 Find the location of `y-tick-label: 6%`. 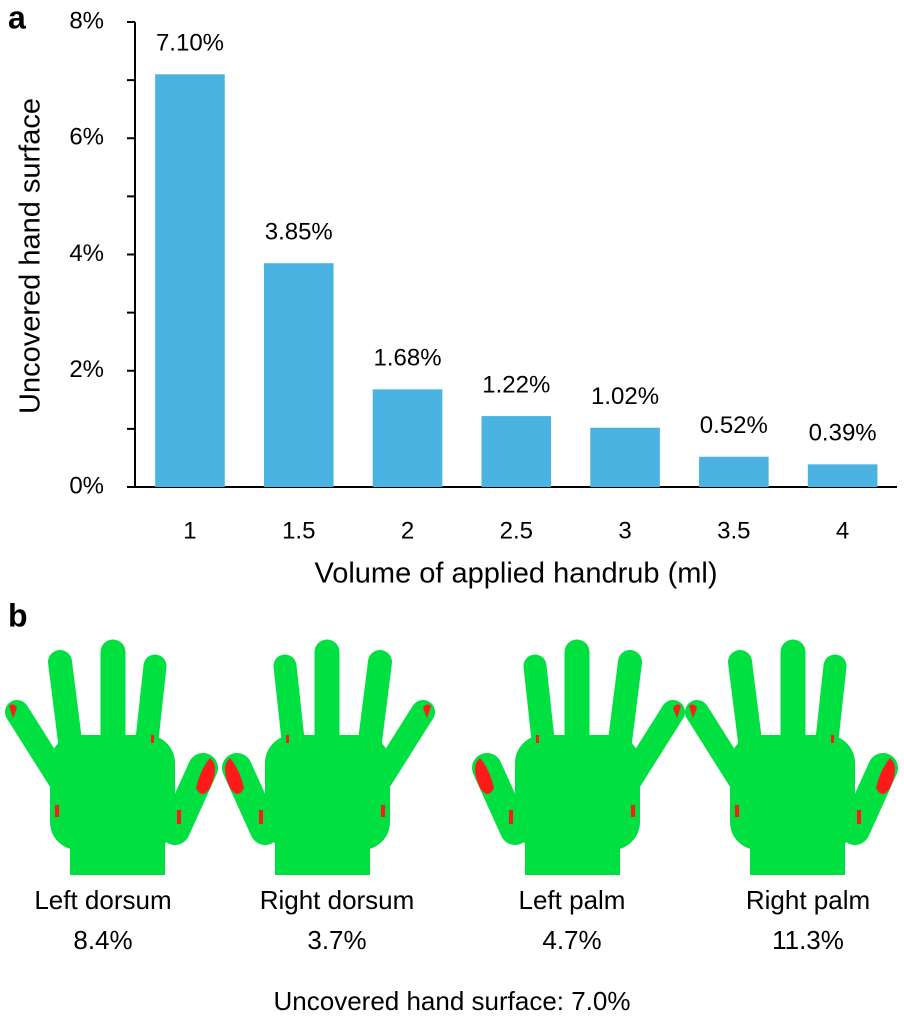

y-tick-label: 6% is located at coordinates (86, 137).